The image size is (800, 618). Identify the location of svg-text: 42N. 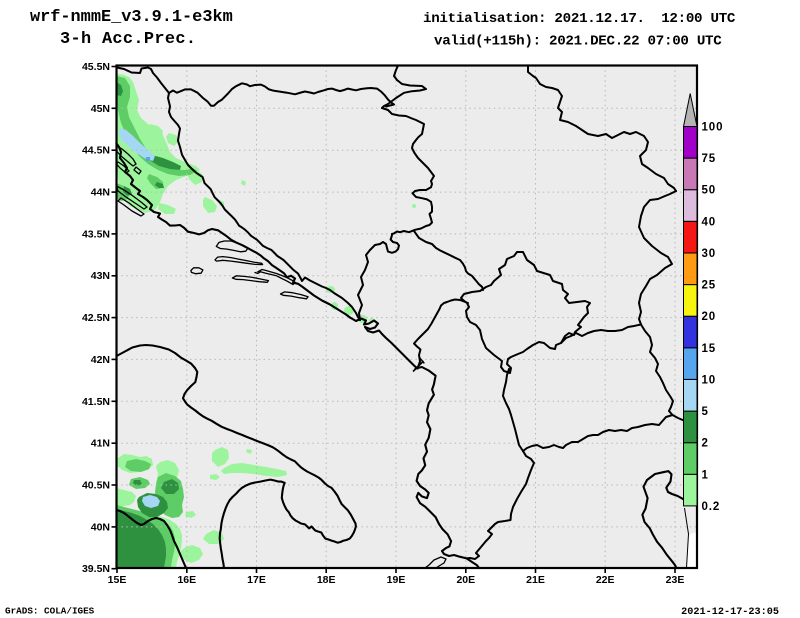
(100, 360).